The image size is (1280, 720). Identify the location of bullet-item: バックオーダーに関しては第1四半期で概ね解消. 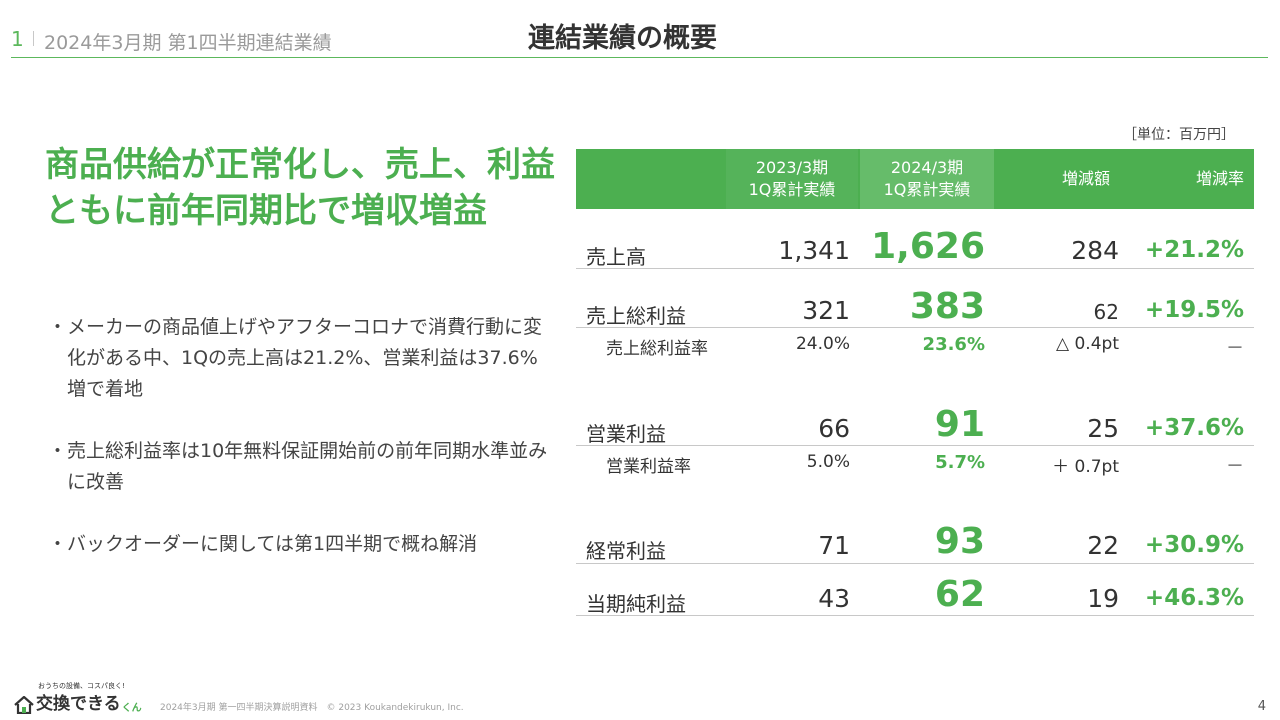
(300, 544).